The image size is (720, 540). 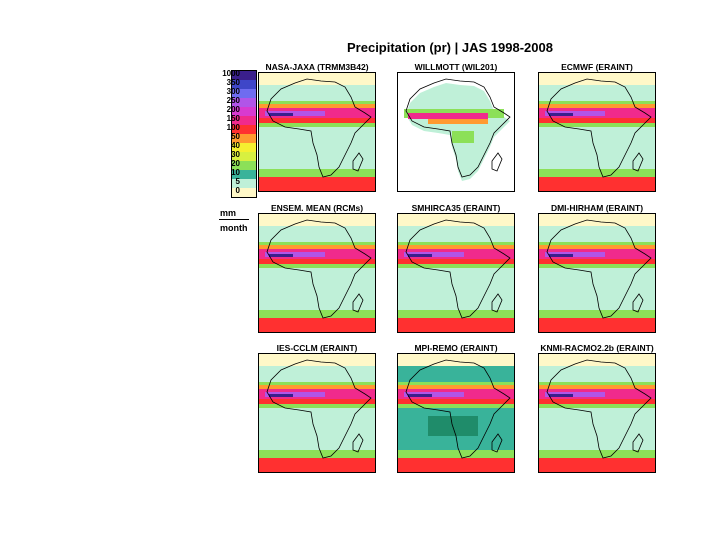 I want to click on panel-title: NASA-JAXA (TRMM3B42), so click(x=317, y=67).